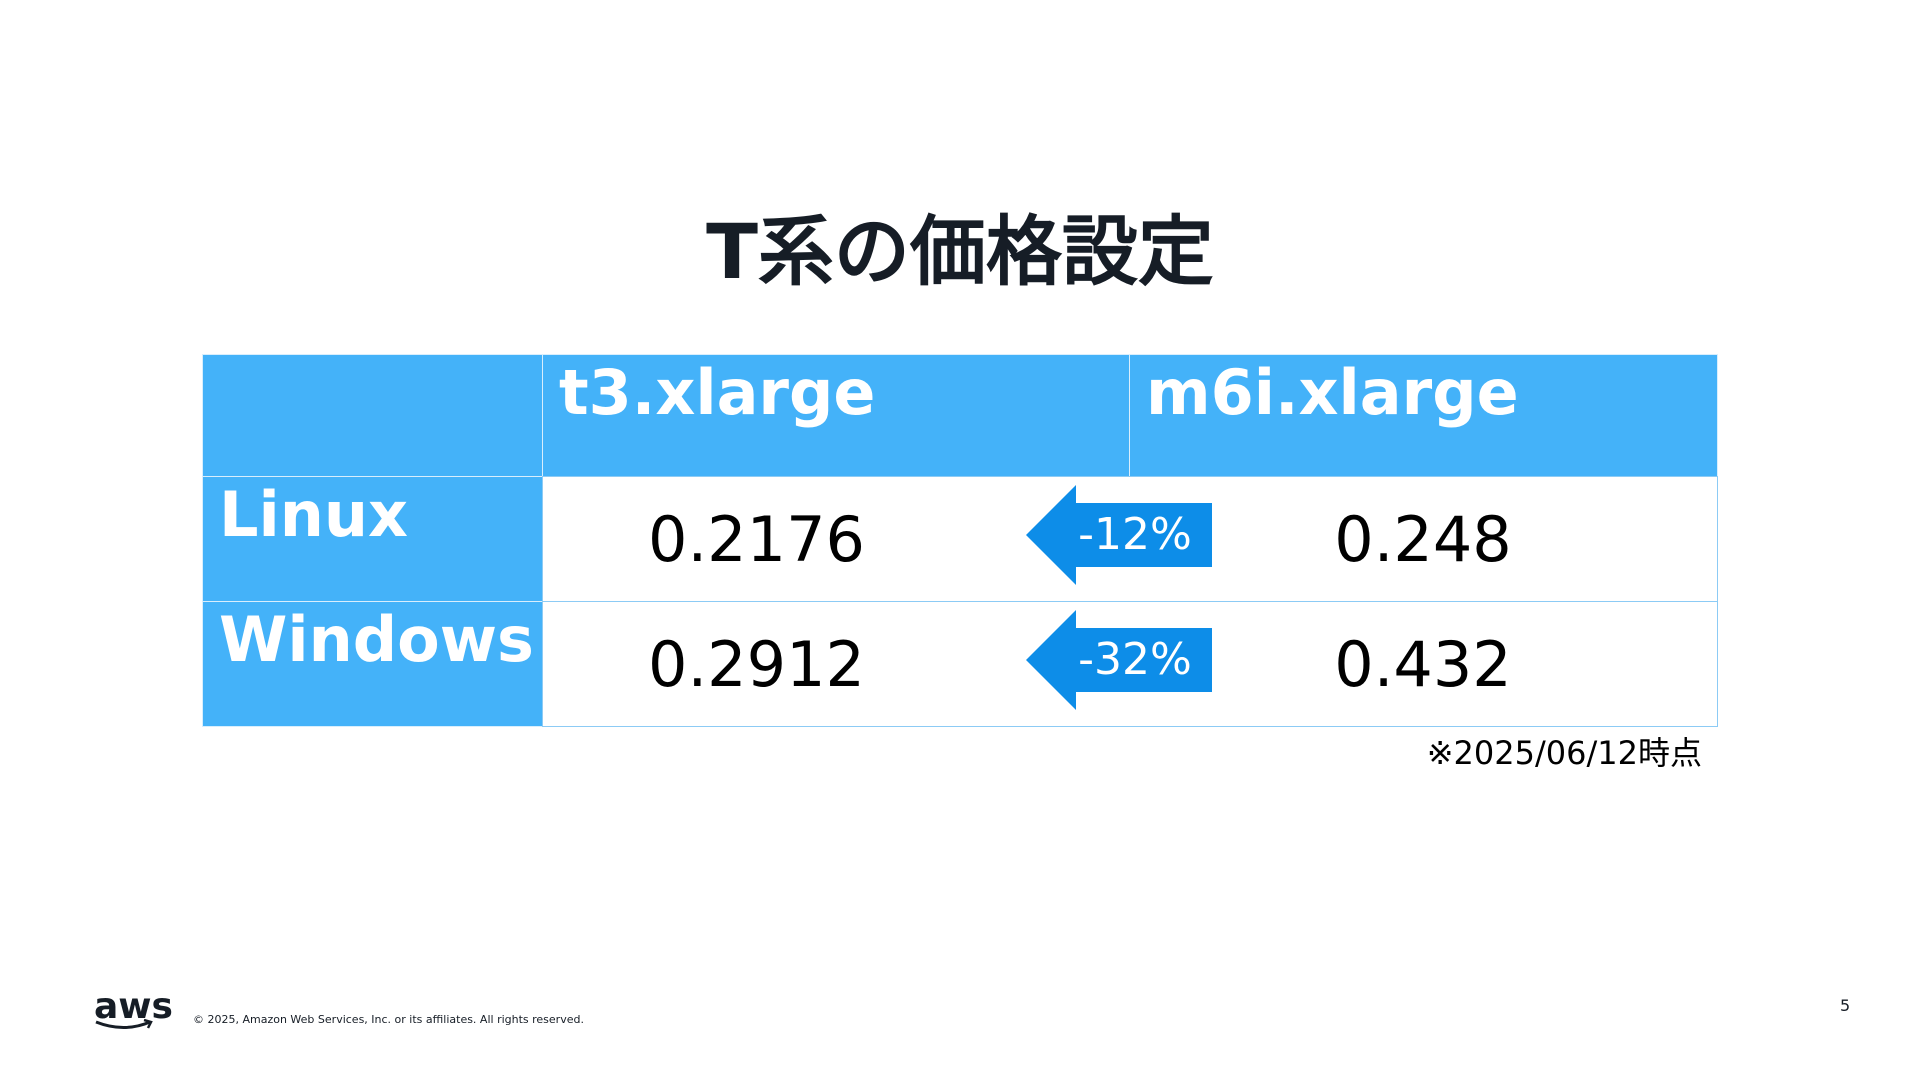 The height and width of the screenshot is (1080, 1920). Describe the element at coordinates (960, 251) in the screenshot. I see `slide-title: T系の価格設定` at that location.